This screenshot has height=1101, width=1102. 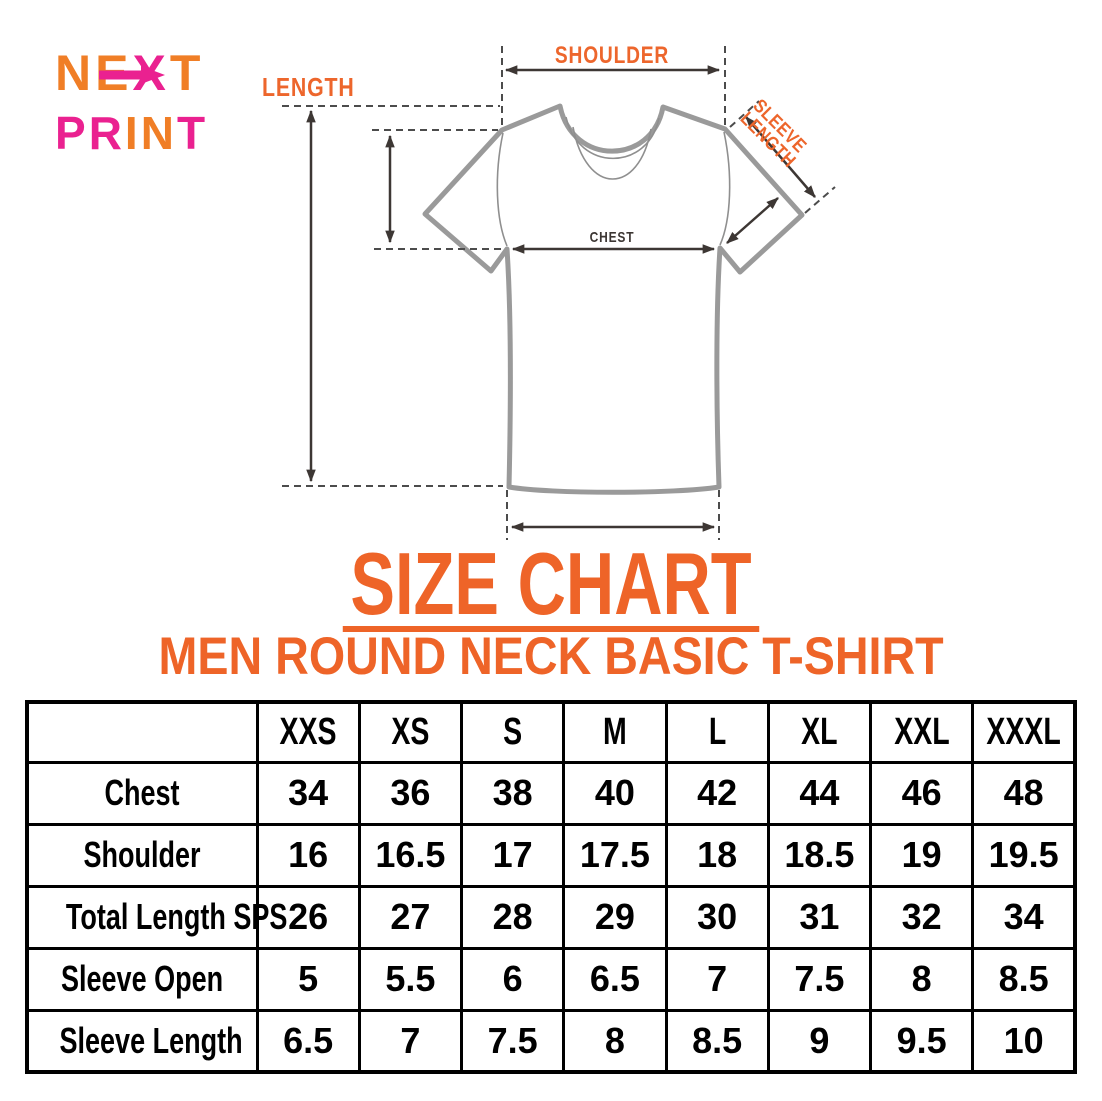 I want to click on size-value-cell: 8, so click(x=615, y=1041).